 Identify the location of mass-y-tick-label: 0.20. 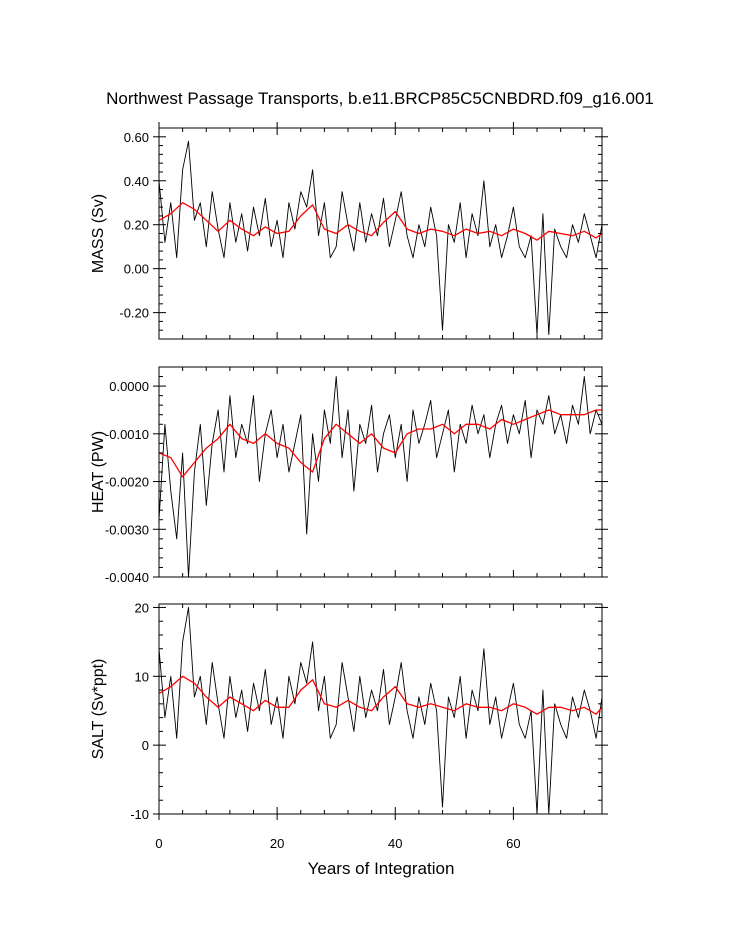
(136, 225).